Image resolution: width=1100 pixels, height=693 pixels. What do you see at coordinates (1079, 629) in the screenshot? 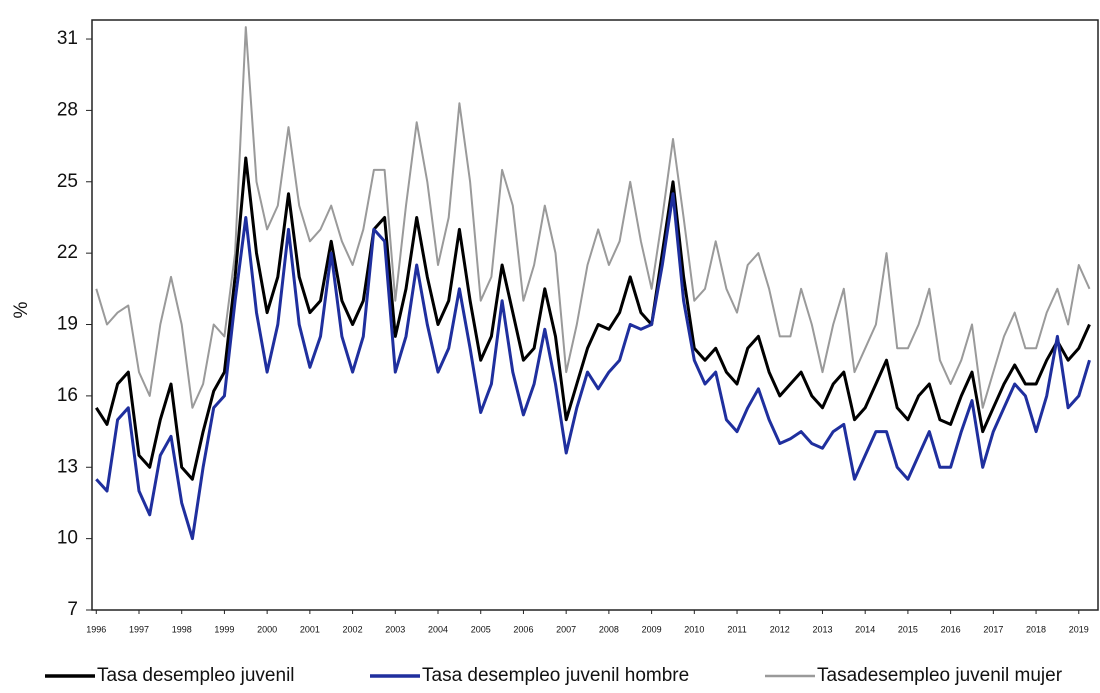
I see `x-tick-label: 2019` at bounding box center [1079, 629].